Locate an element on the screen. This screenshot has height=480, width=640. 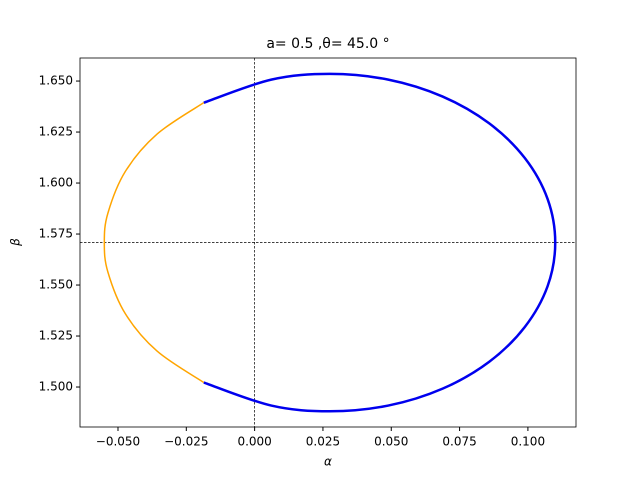
x-tick-label: 0.025 is located at coordinates (323, 442).